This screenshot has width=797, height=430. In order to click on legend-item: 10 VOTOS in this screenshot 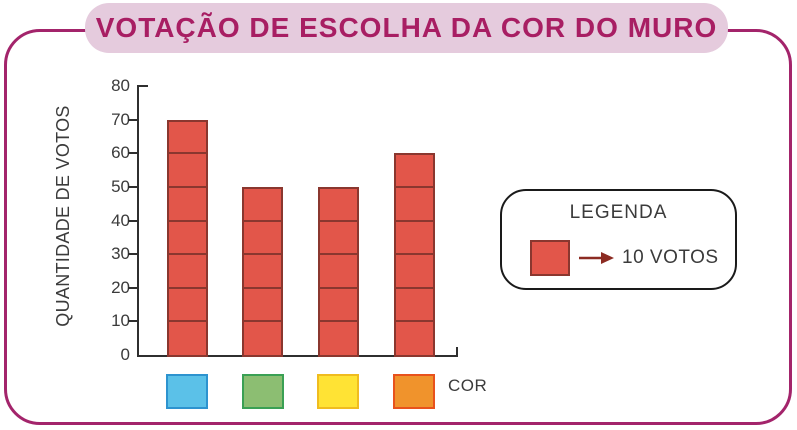, I will do `click(618, 259)`.